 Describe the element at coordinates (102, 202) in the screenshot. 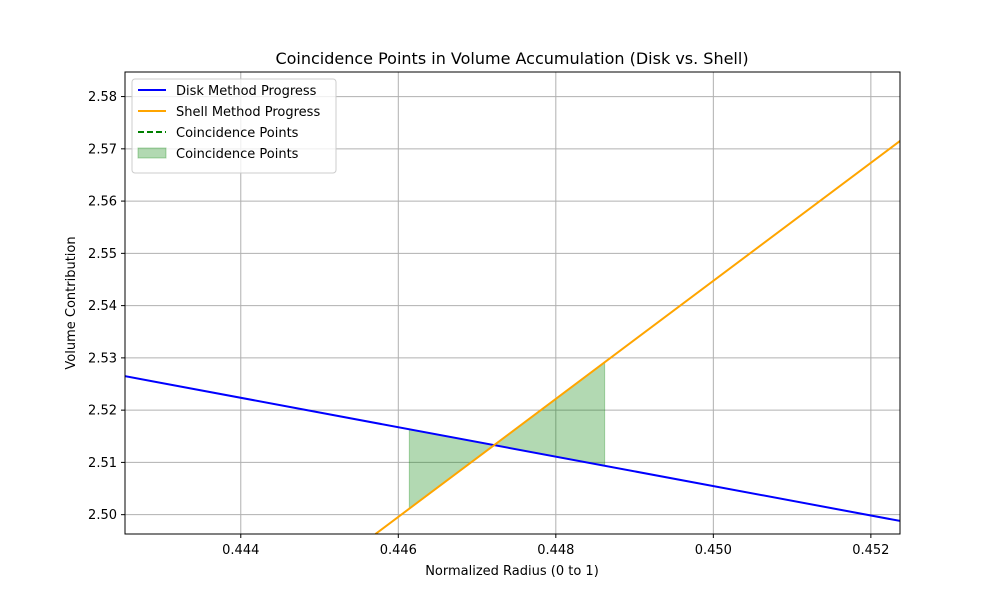

I see `y-tick-label: 2.56` at that location.